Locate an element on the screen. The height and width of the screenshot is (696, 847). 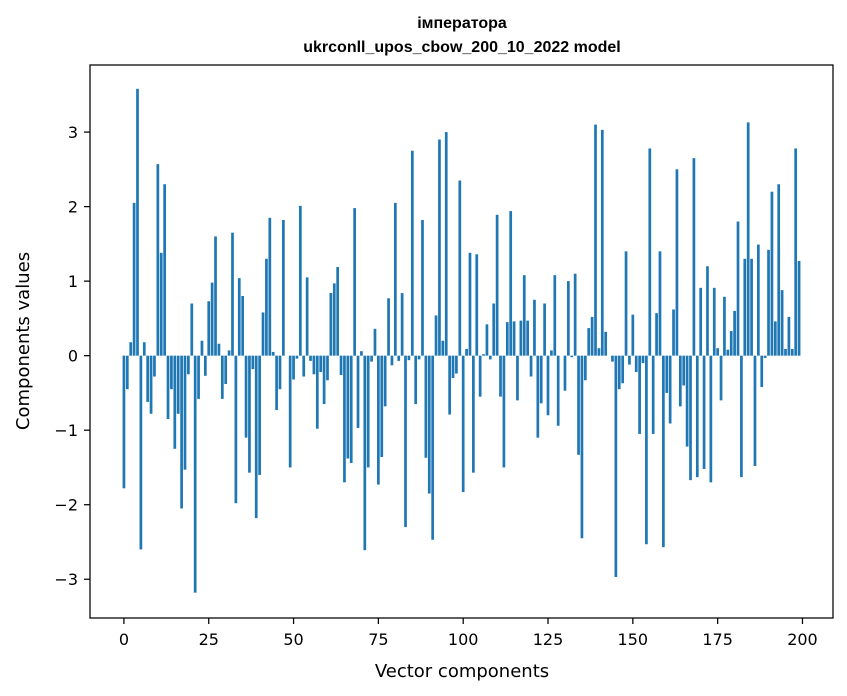
x-tick-label: 0 is located at coordinates (124, 639).